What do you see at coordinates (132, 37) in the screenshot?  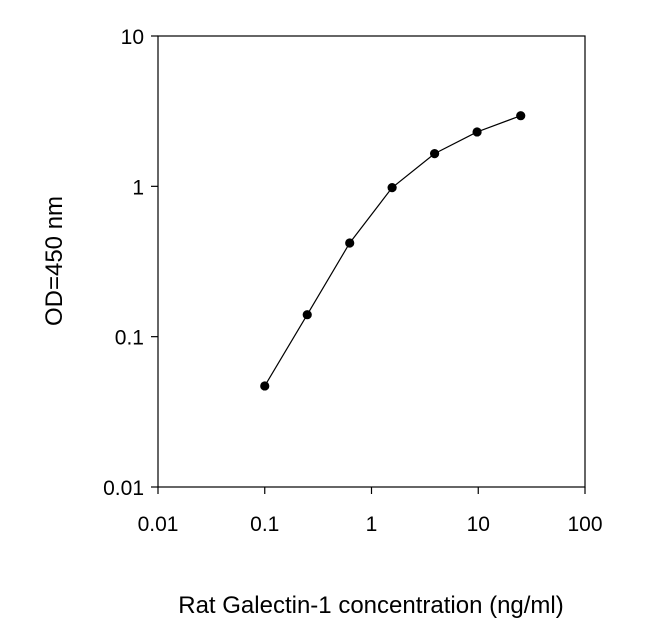 I see `y-tick-label: 10` at bounding box center [132, 37].